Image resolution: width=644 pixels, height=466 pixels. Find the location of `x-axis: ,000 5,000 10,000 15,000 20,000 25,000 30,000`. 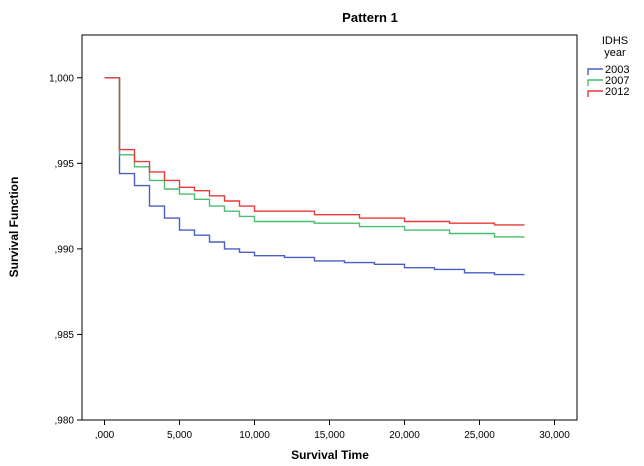

x-axis: ,000 5,000 10,000 15,000 20,000 25,000 30,000 is located at coordinates (332, 430).